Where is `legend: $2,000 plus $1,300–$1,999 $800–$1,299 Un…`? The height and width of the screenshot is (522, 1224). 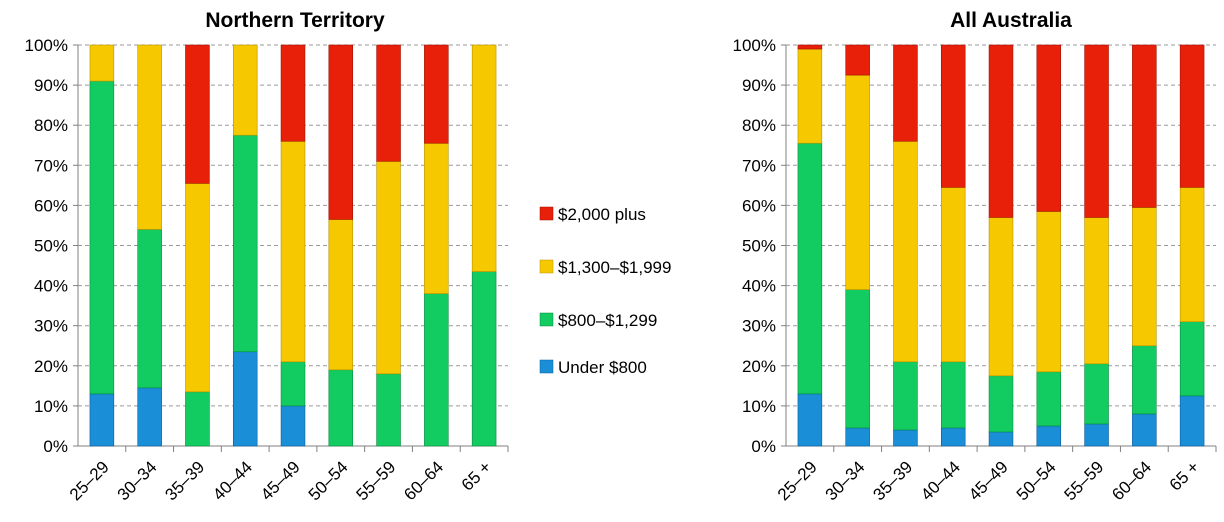 legend: $2,000 plus $1,300–$1,999 $800–$1,299 Un… is located at coordinates (605, 291).